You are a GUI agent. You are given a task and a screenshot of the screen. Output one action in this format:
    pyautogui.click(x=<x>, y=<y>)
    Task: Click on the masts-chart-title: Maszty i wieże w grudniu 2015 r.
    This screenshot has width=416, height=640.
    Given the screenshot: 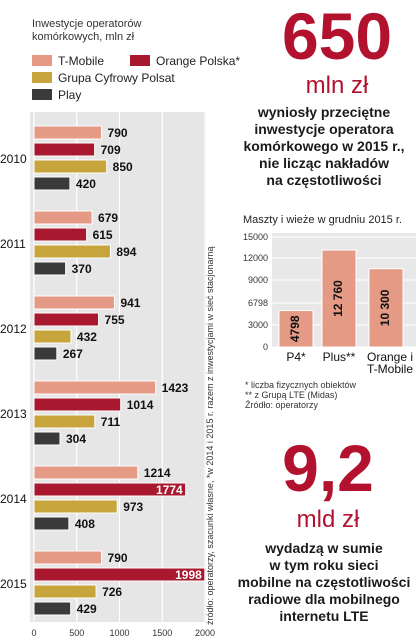 What is the action you would take?
    pyautogui.click(x=322, y=220)
    